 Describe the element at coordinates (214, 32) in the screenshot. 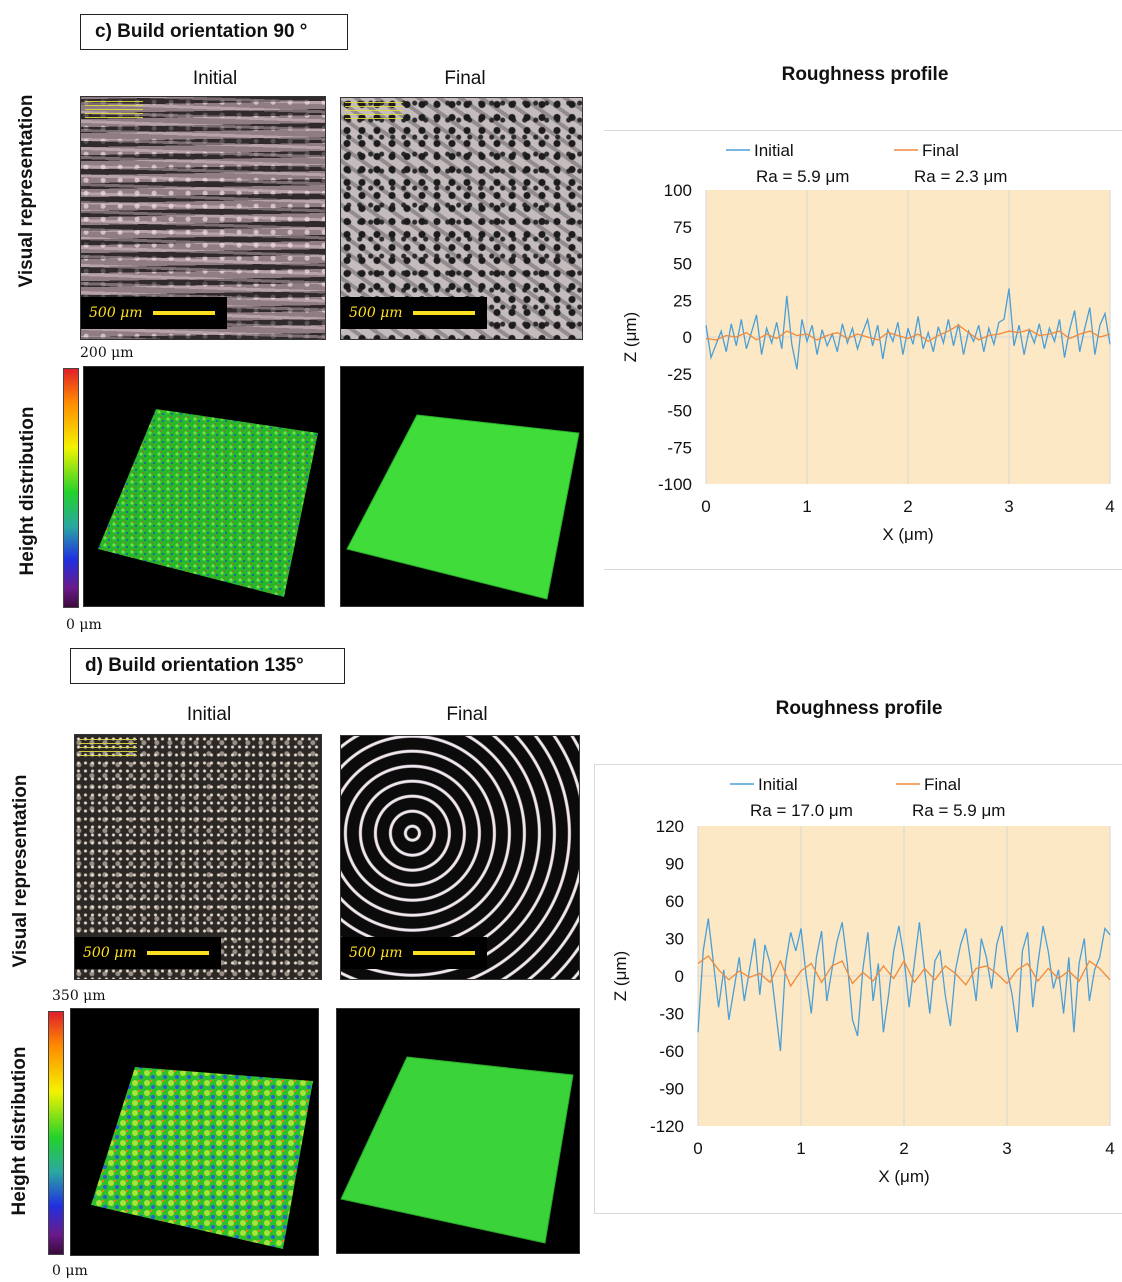

I see `section-c-title: c) Build orientation 90 °` at that location.